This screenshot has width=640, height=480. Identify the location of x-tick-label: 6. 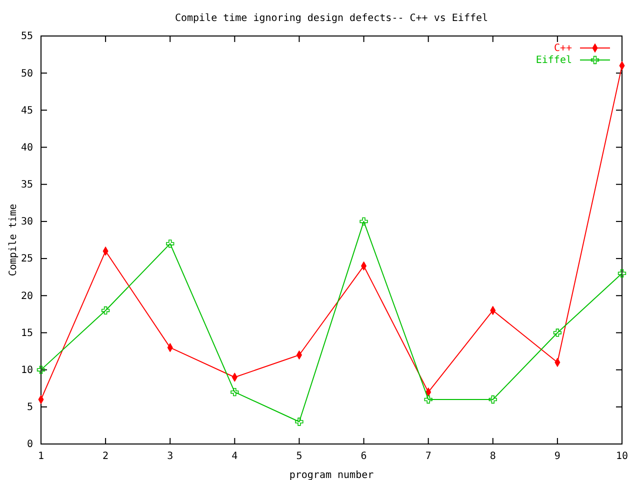
(363, 456).